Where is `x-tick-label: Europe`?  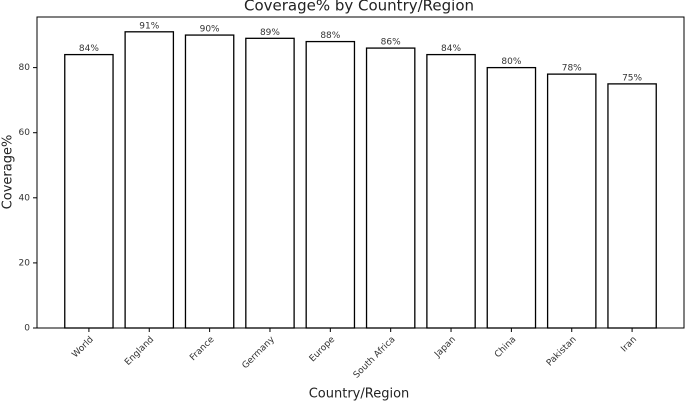 x-tick-label: Europe is located at coordinates (323, 349).